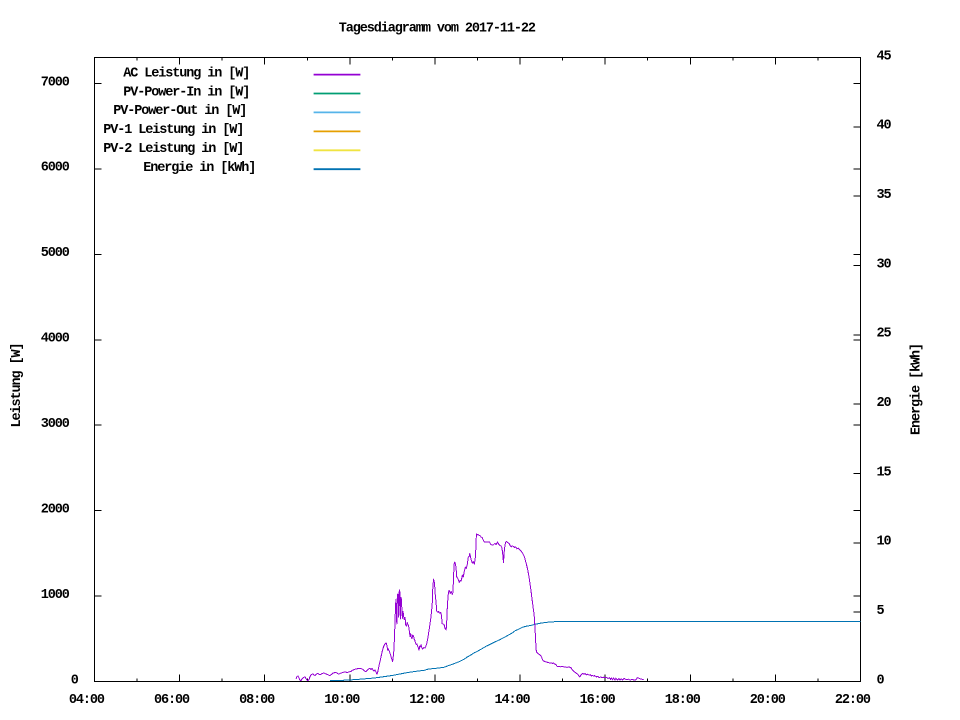 Image resolution: width=960 pixels, height=720 pixels. Describe the element at coordinates (884, 542) in the screenshot. I see `svg-text: 10` at that location.